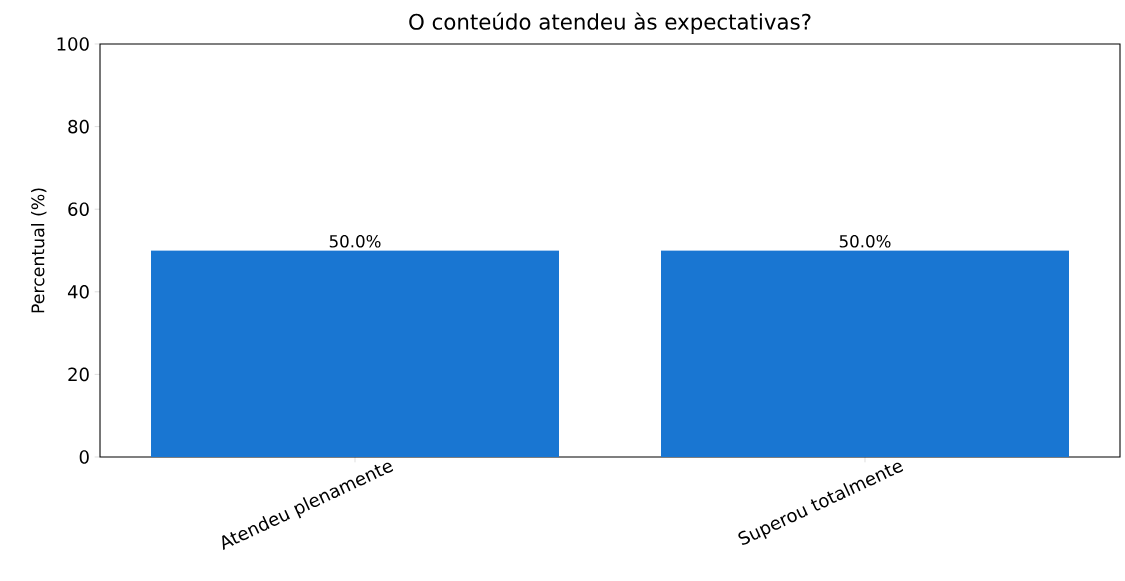  I want to click on y-tick-label: 60, so click(78, 209).